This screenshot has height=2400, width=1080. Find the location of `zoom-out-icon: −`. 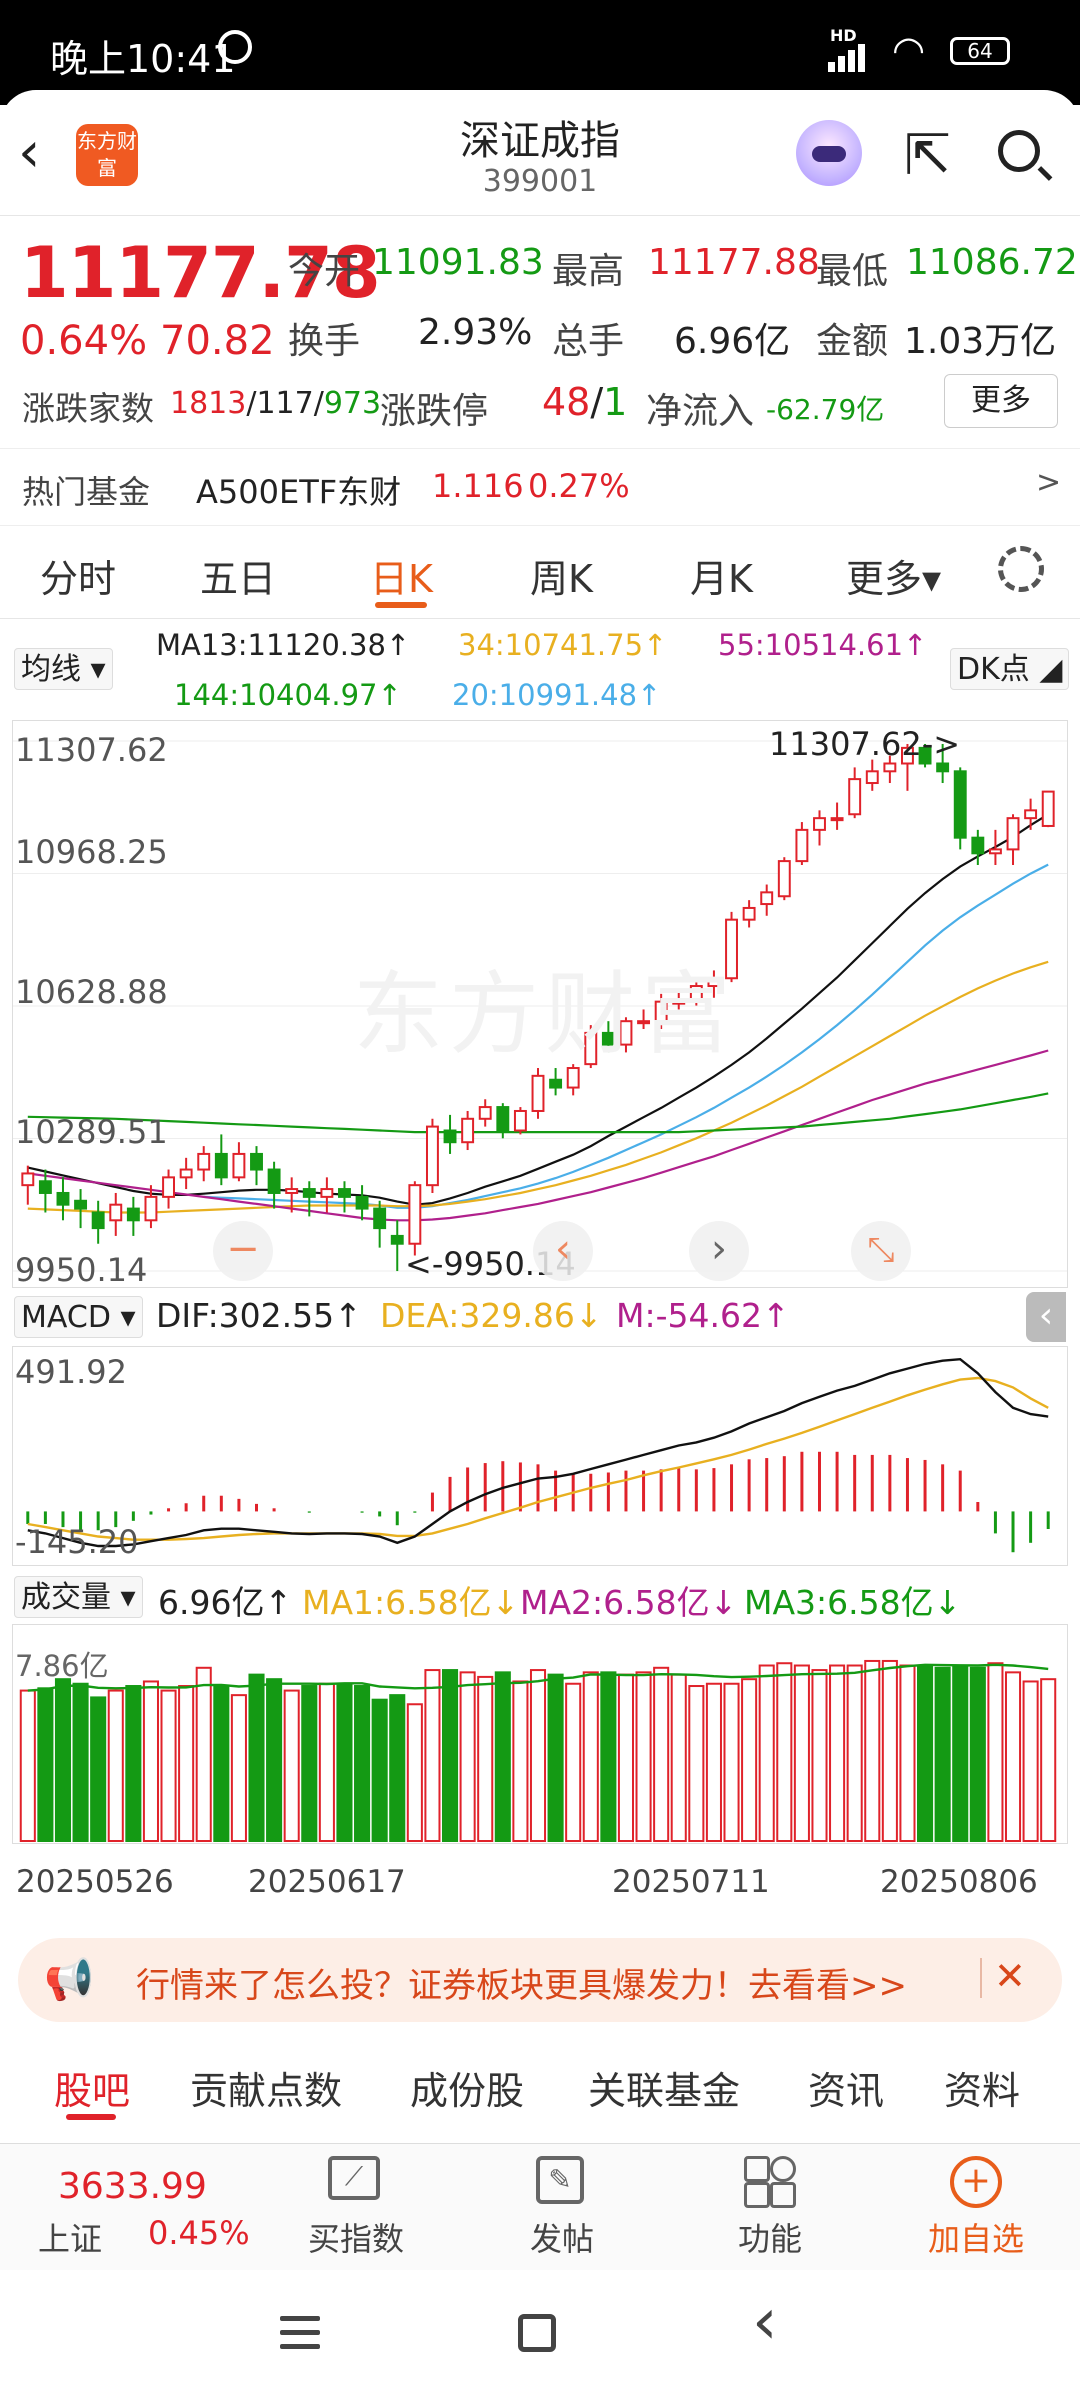

zoom-out-icon: − is located at coordinates (243, 1251).